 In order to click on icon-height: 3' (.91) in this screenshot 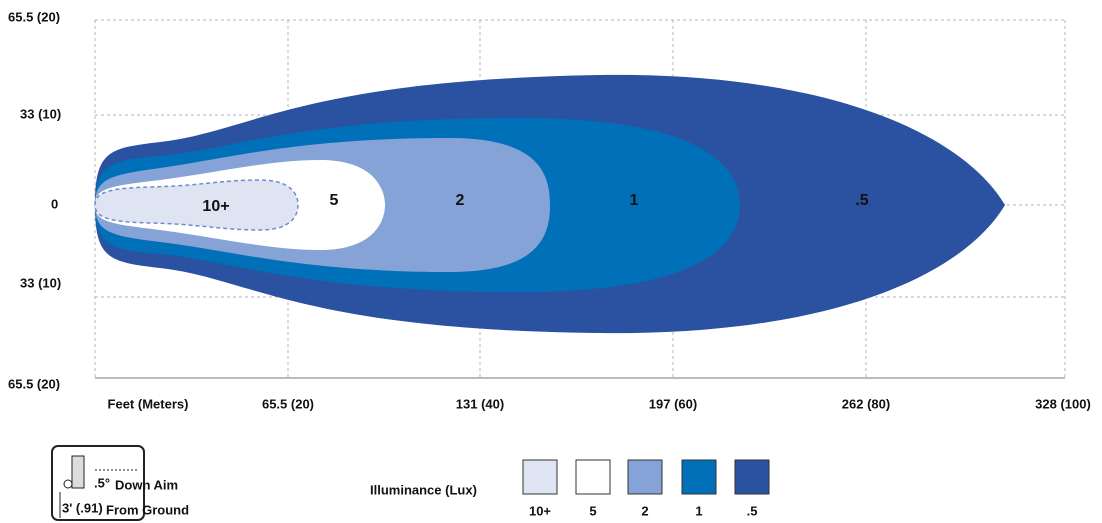, I will do `click(82, 507)`.